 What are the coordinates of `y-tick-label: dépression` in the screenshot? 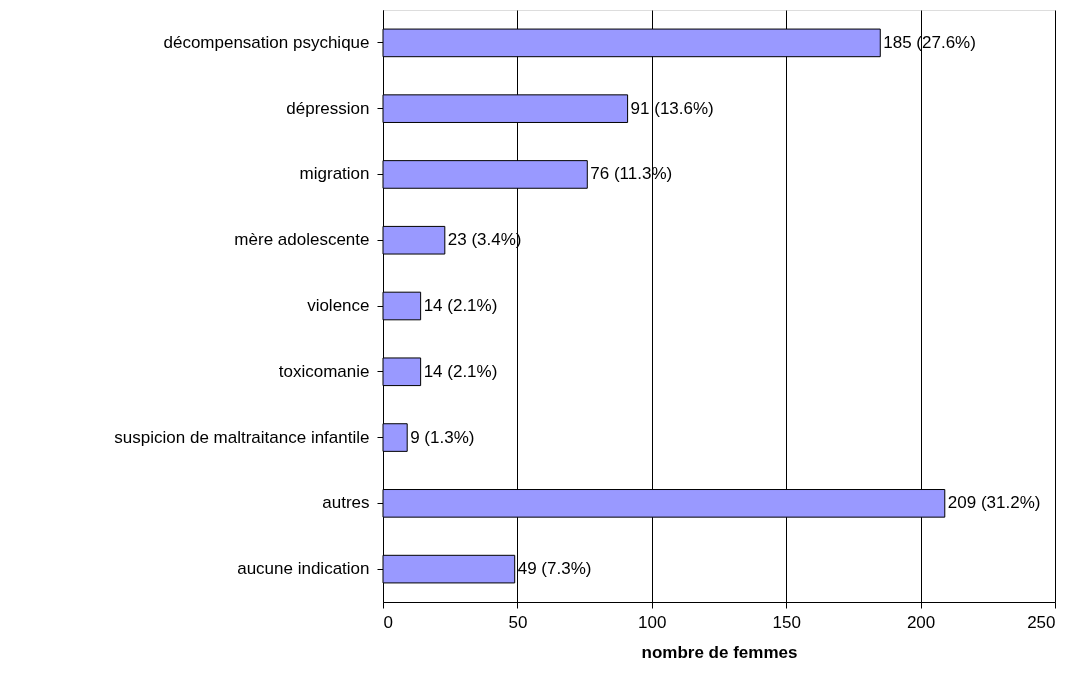 It's located at (328, 108).